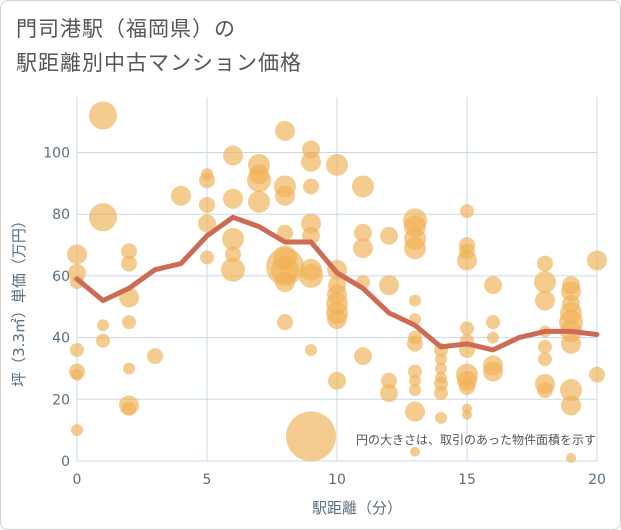 This screenshot has width=621, height=530. What do you see at coordinates (65, 462) in the screenshot?
I see `y-tick-label: 0` at bounding box center [65, 462].